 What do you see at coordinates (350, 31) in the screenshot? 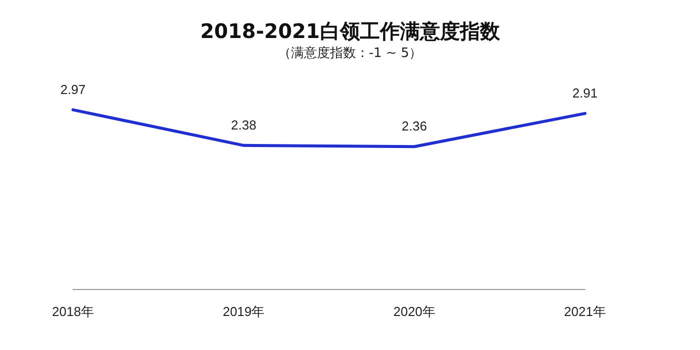
I see `chart-title: 2018-2021白领工作满意度指数` at bounding box center [350, 31].